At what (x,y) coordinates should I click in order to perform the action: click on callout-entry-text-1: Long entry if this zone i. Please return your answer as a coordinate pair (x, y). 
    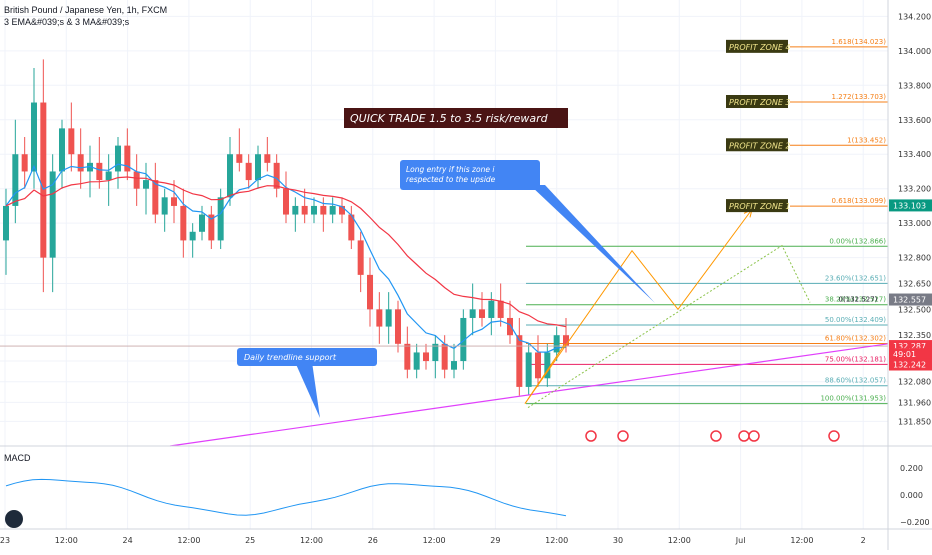
    Looking at the image, I should click on (450, 169).